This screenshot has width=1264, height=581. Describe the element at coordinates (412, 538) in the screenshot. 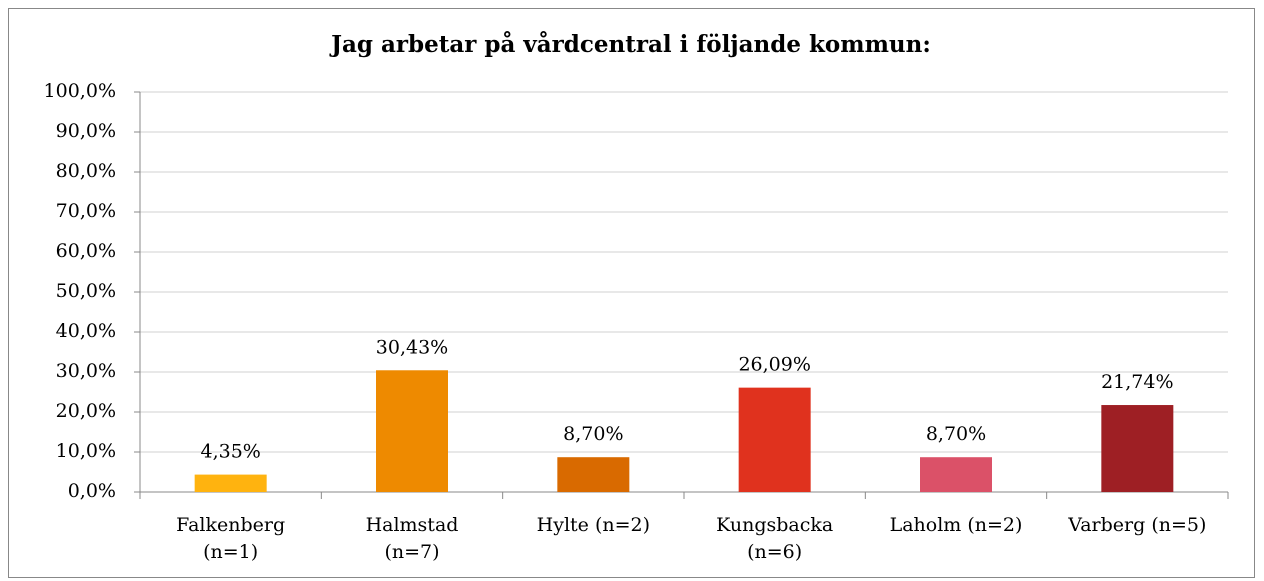

I see `x-tick-label: Halmstad (n=7)` at that location.